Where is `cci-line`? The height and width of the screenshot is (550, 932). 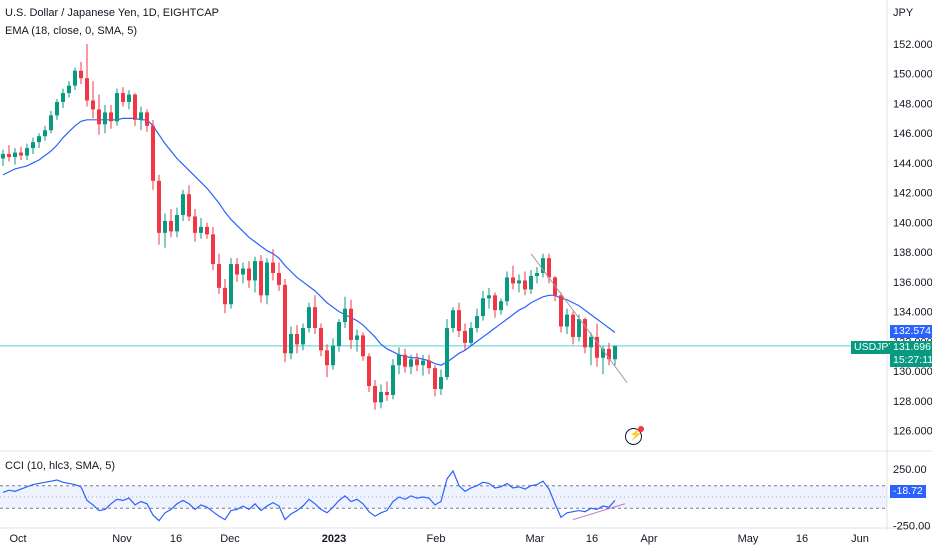 cci-line is located at coordinates (309, 495).